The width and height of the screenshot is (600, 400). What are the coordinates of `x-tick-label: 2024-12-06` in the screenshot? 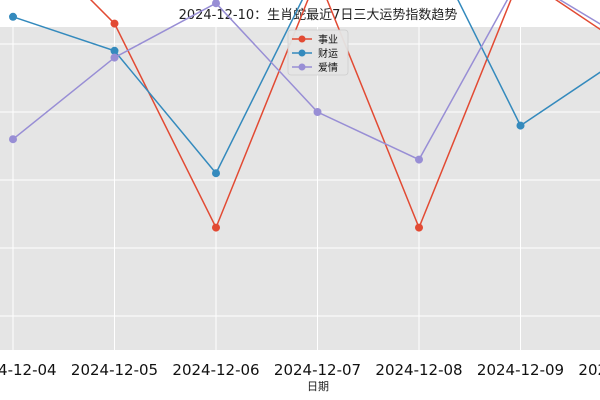 It's located at (215, 370).